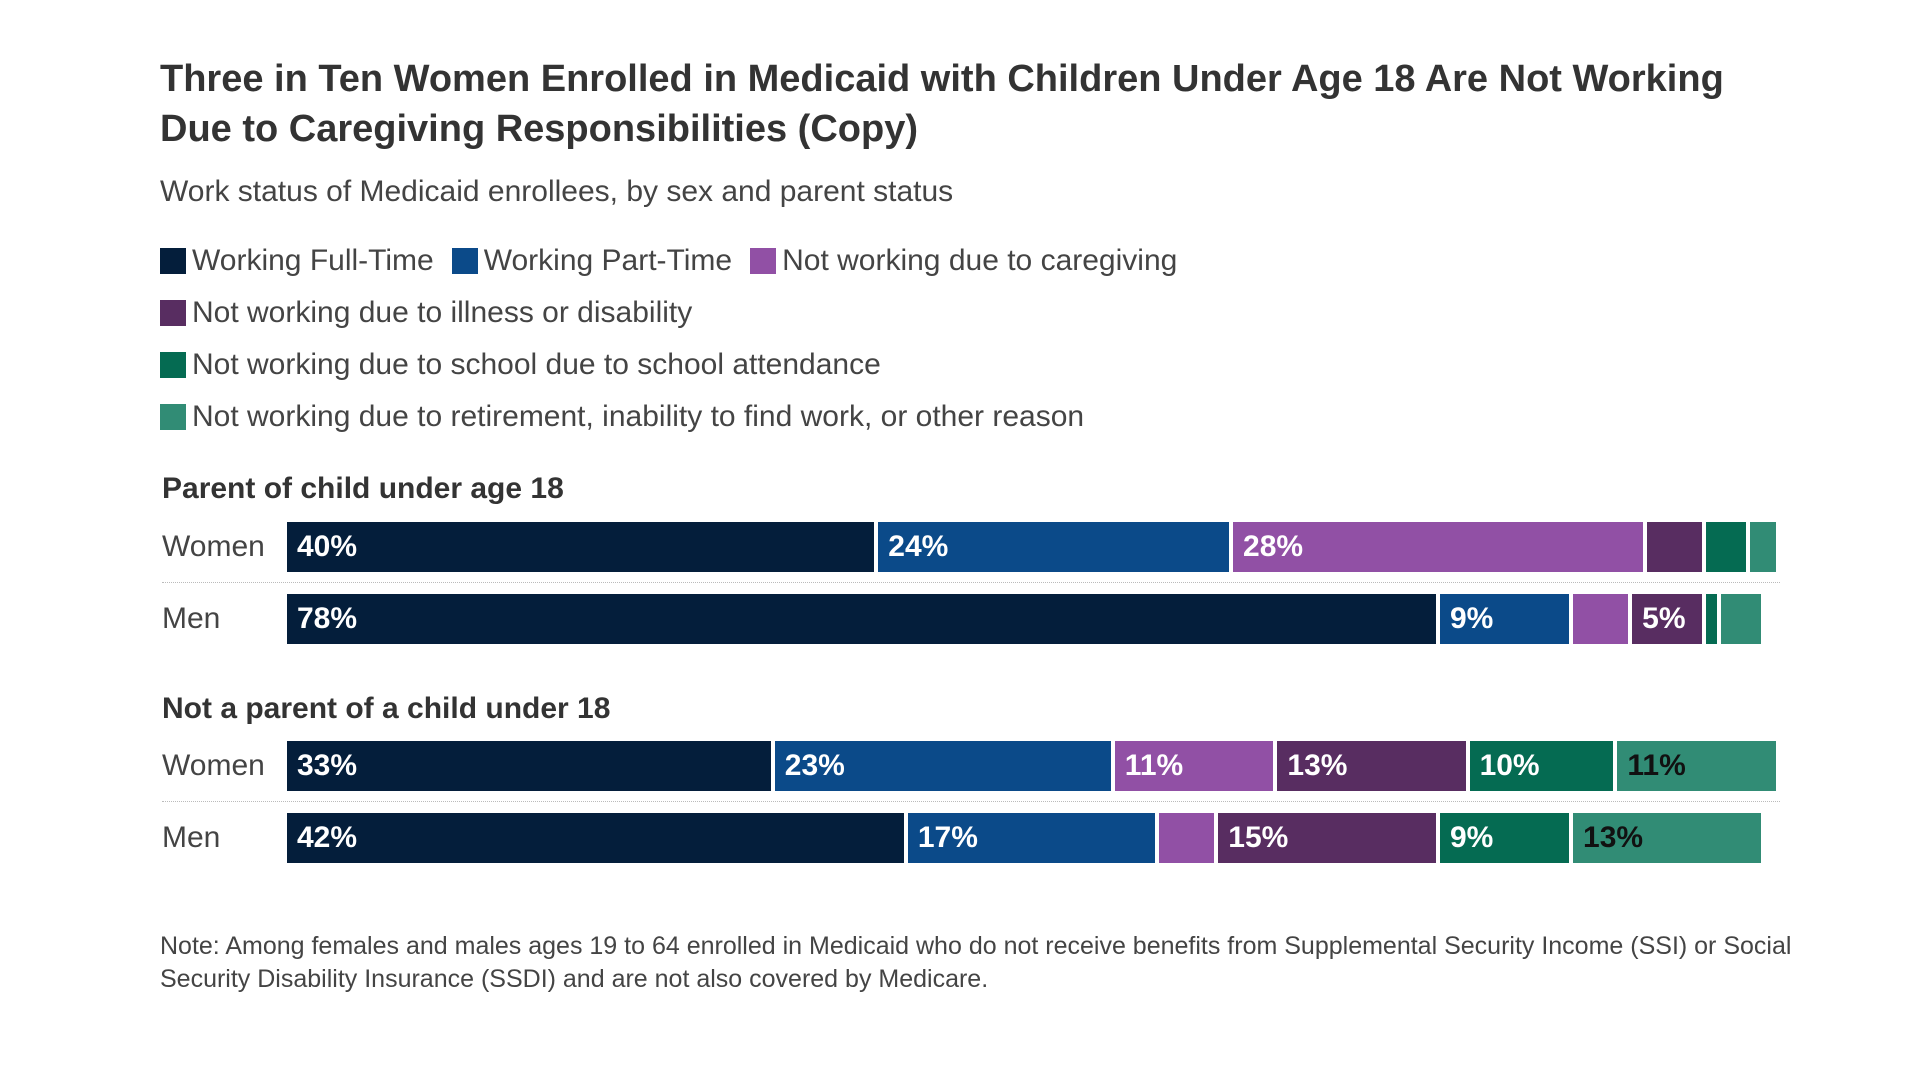  I want to click on legend-swatch-school, so click(173, 365).